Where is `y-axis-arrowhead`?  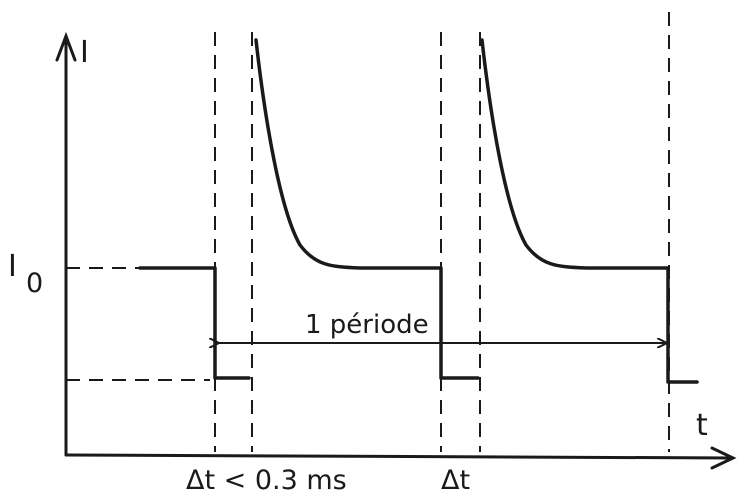 y-axis-arrowhead is located at coordinates (66, 46).